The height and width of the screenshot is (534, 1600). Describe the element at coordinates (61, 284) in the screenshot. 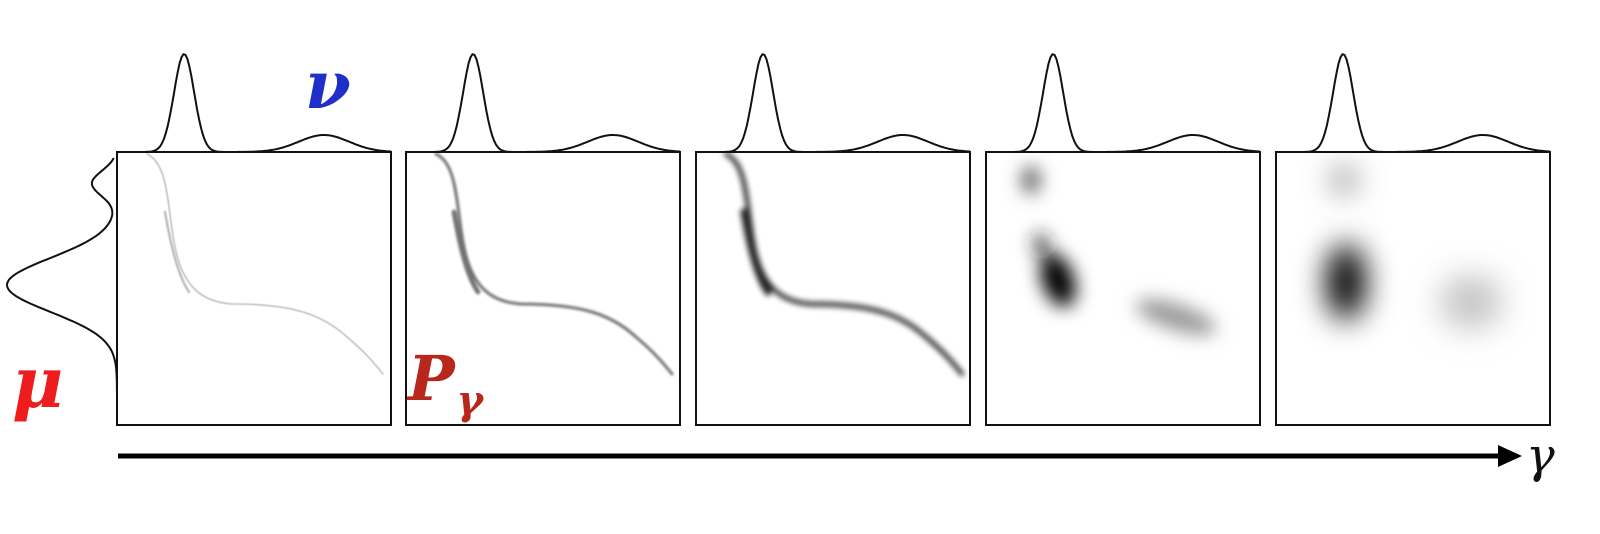

I see `mu-density-curve` at that location.